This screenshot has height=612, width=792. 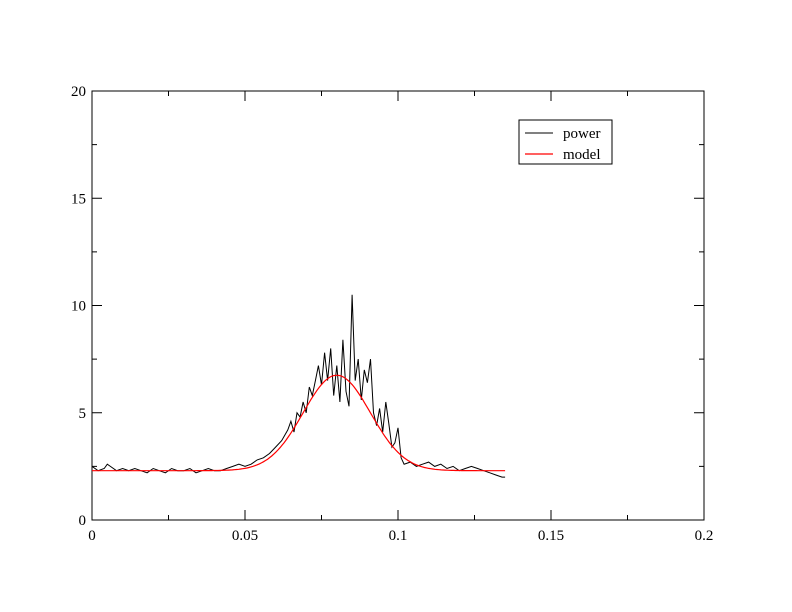 I want to click on y-tick-label: 15, so click(x=78, y=199).